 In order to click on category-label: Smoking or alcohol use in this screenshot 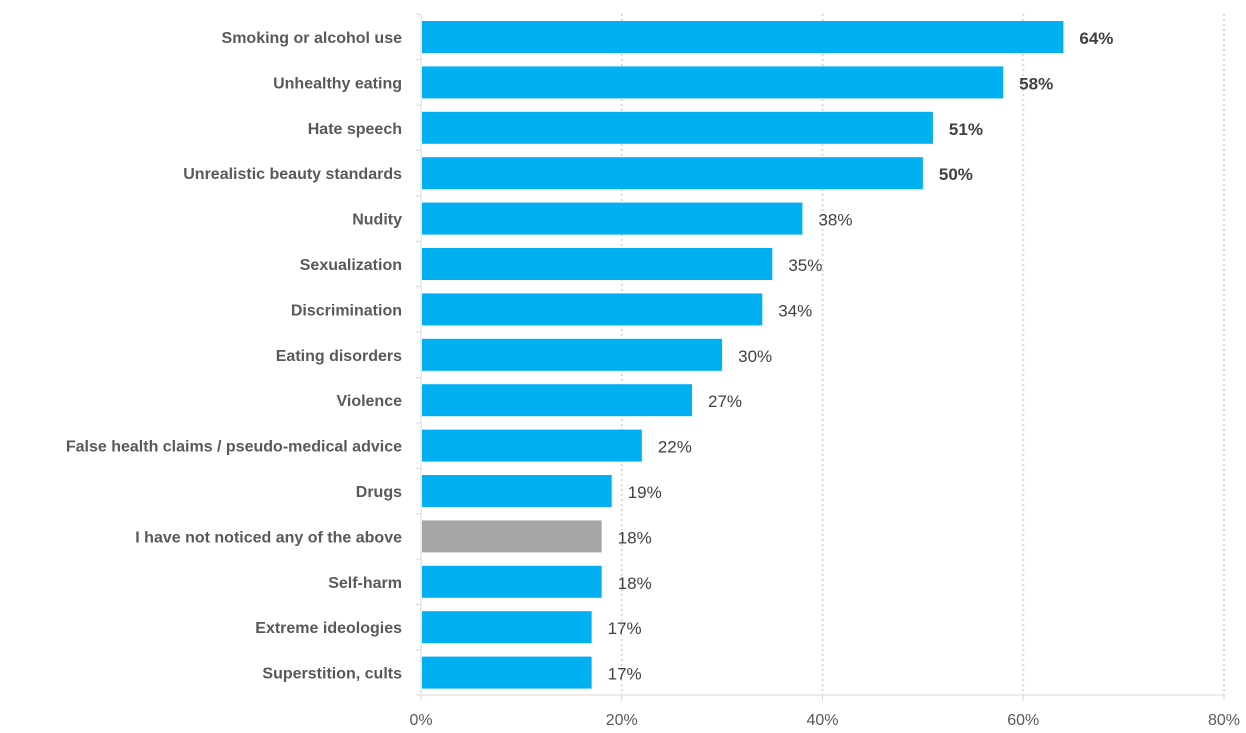, I will do `click(312, 38)`.